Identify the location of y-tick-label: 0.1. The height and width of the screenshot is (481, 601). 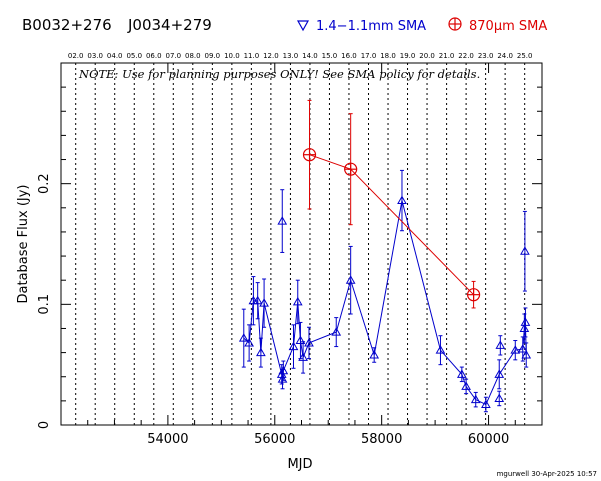
(44, 304).